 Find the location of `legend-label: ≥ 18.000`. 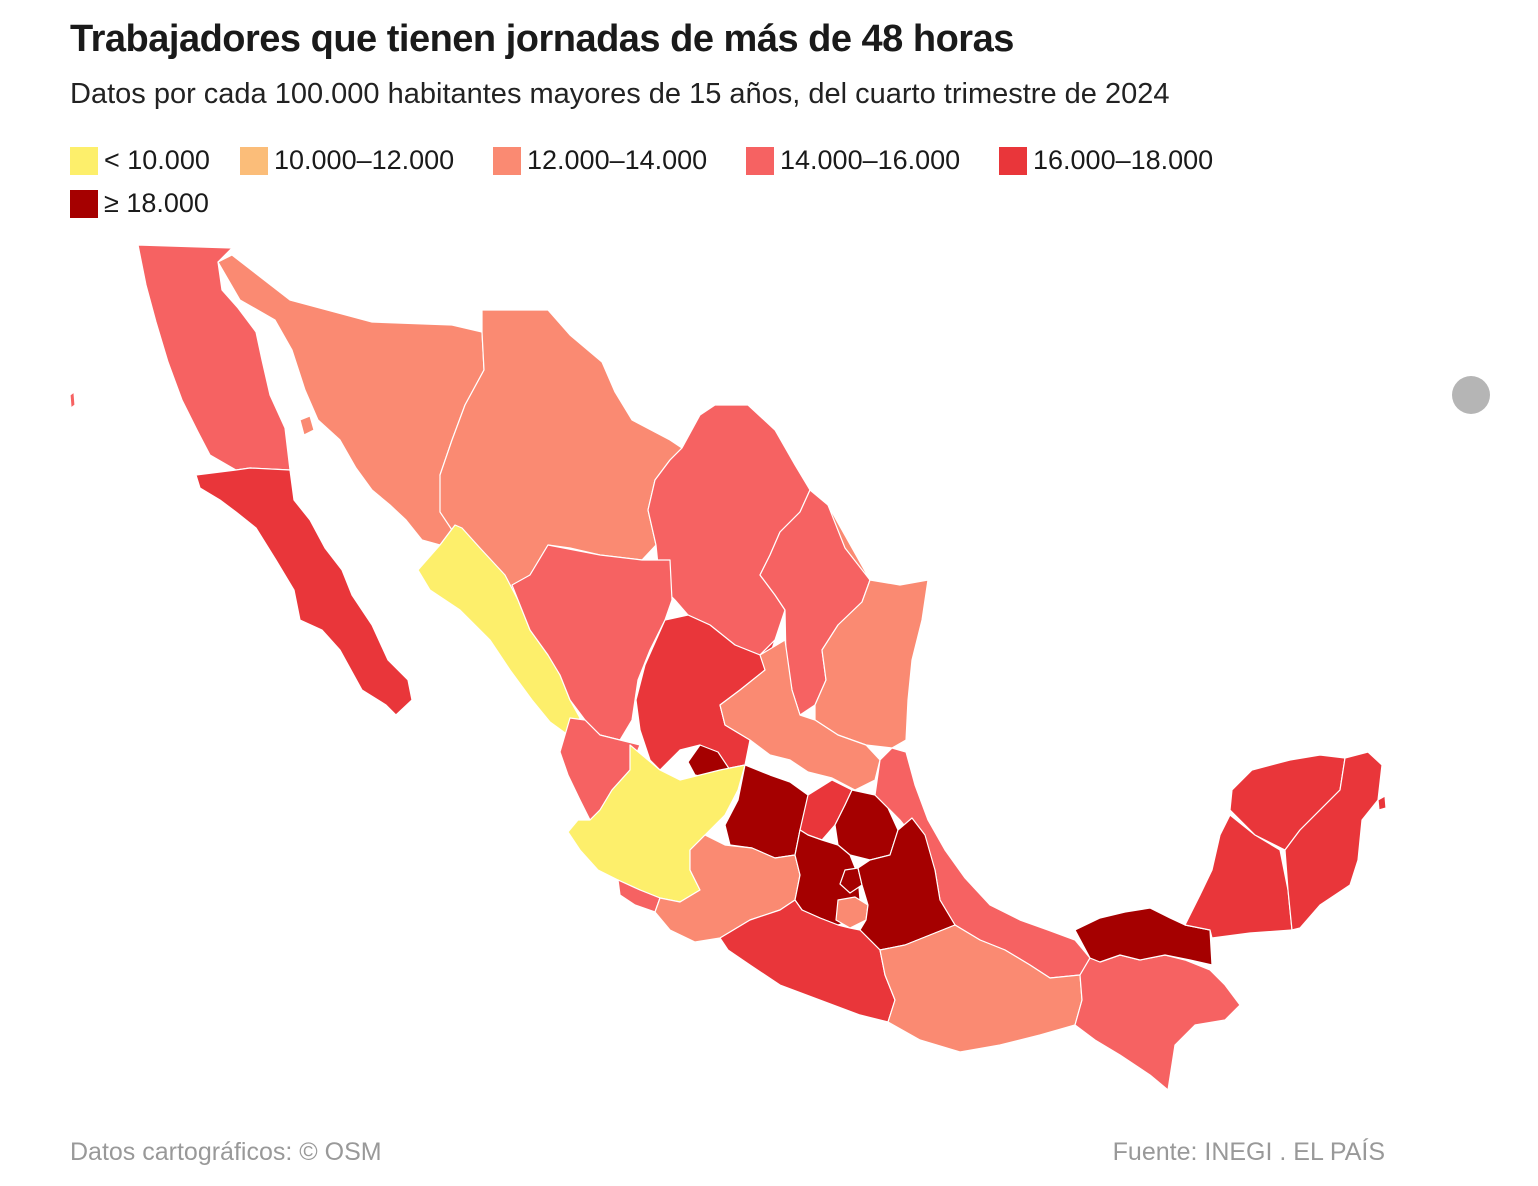

legend-label: ≥ 18.000 is located at coordinates (156, 203).